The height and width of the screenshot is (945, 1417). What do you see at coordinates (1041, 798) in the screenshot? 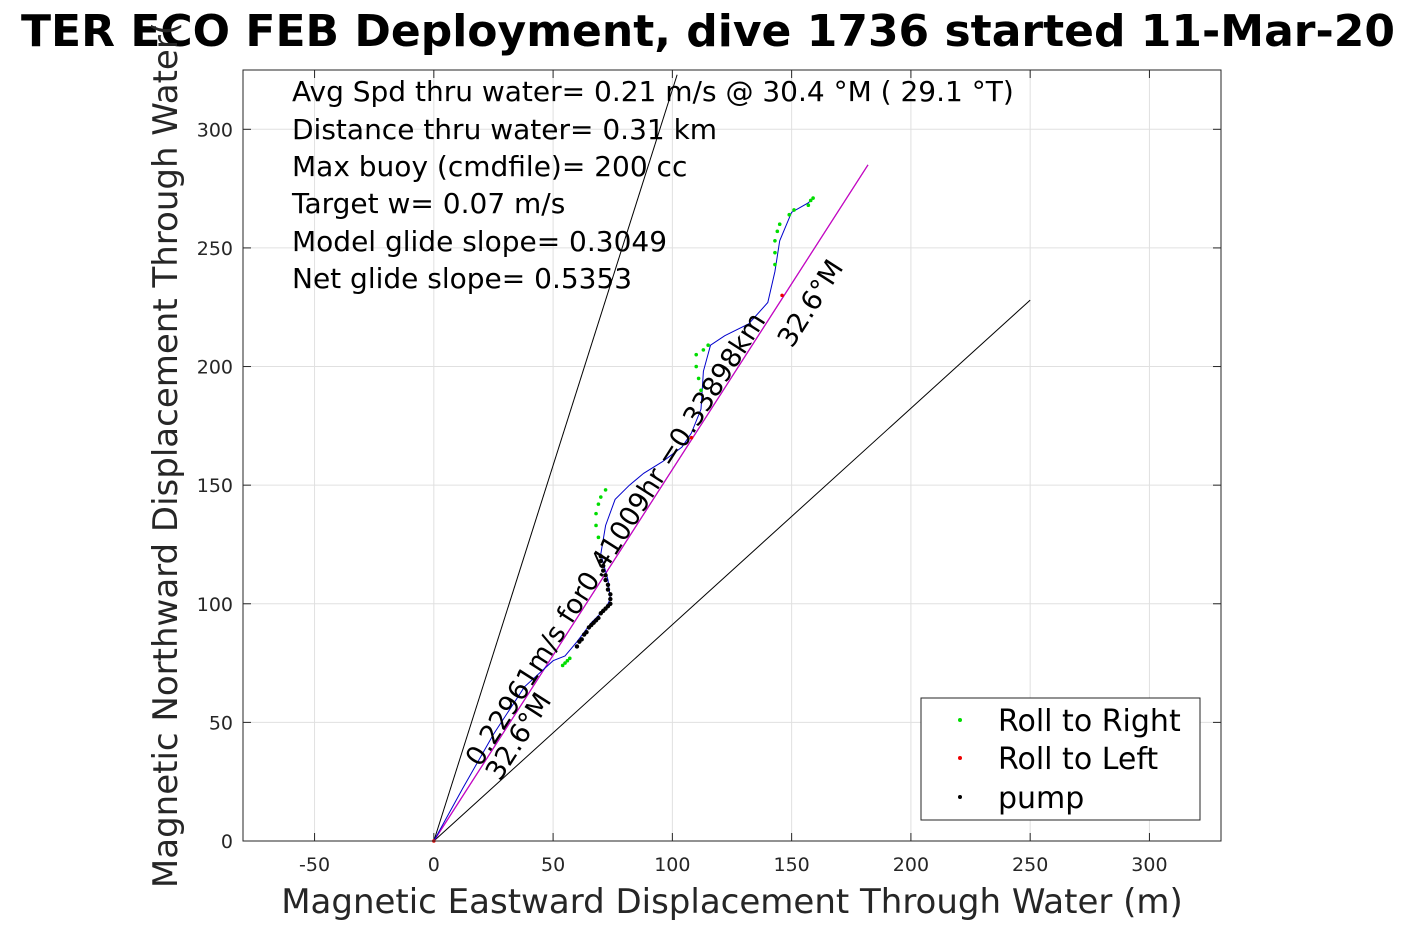
I see `legend-label-pump: pump` at bounding box center [1041, 798].